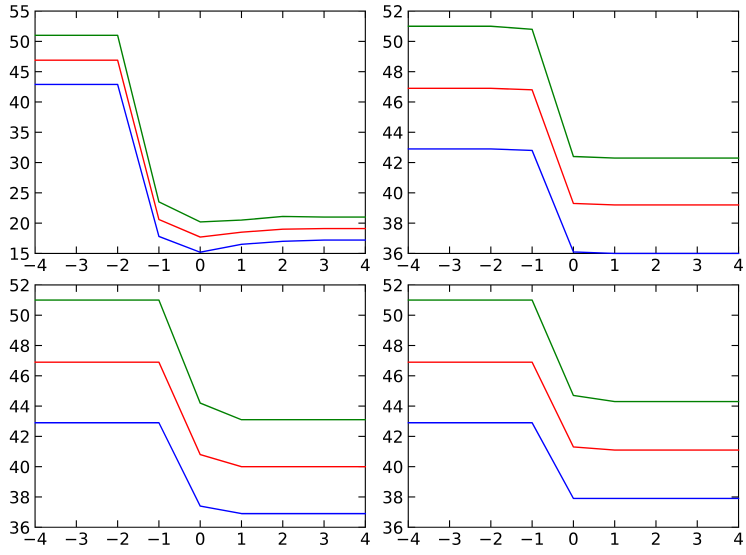  I want to click on y-tick-label: 20, so click(20, 223).